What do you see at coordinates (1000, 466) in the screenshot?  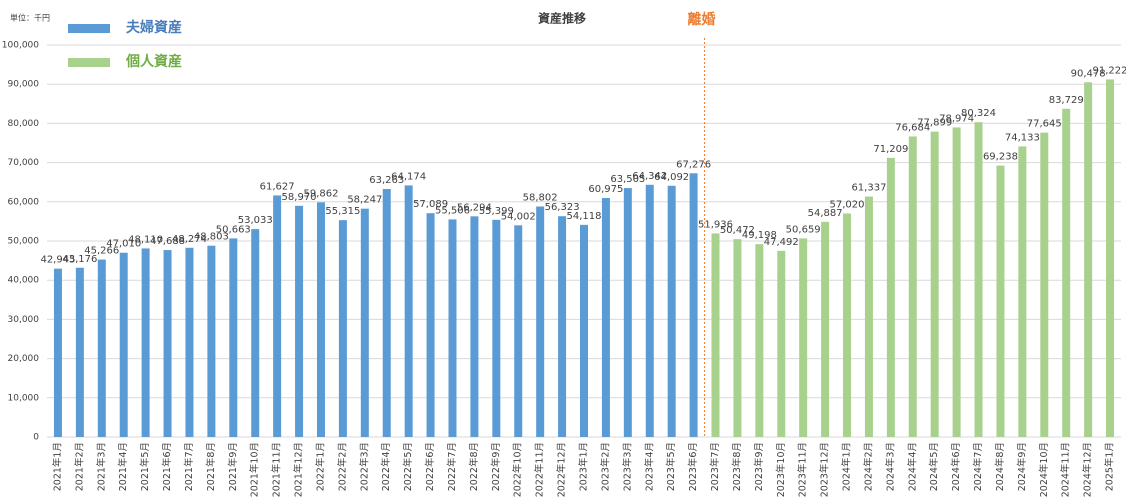 I see `x-tick-label: 2024年8月` at bounding box center [1000, 466].